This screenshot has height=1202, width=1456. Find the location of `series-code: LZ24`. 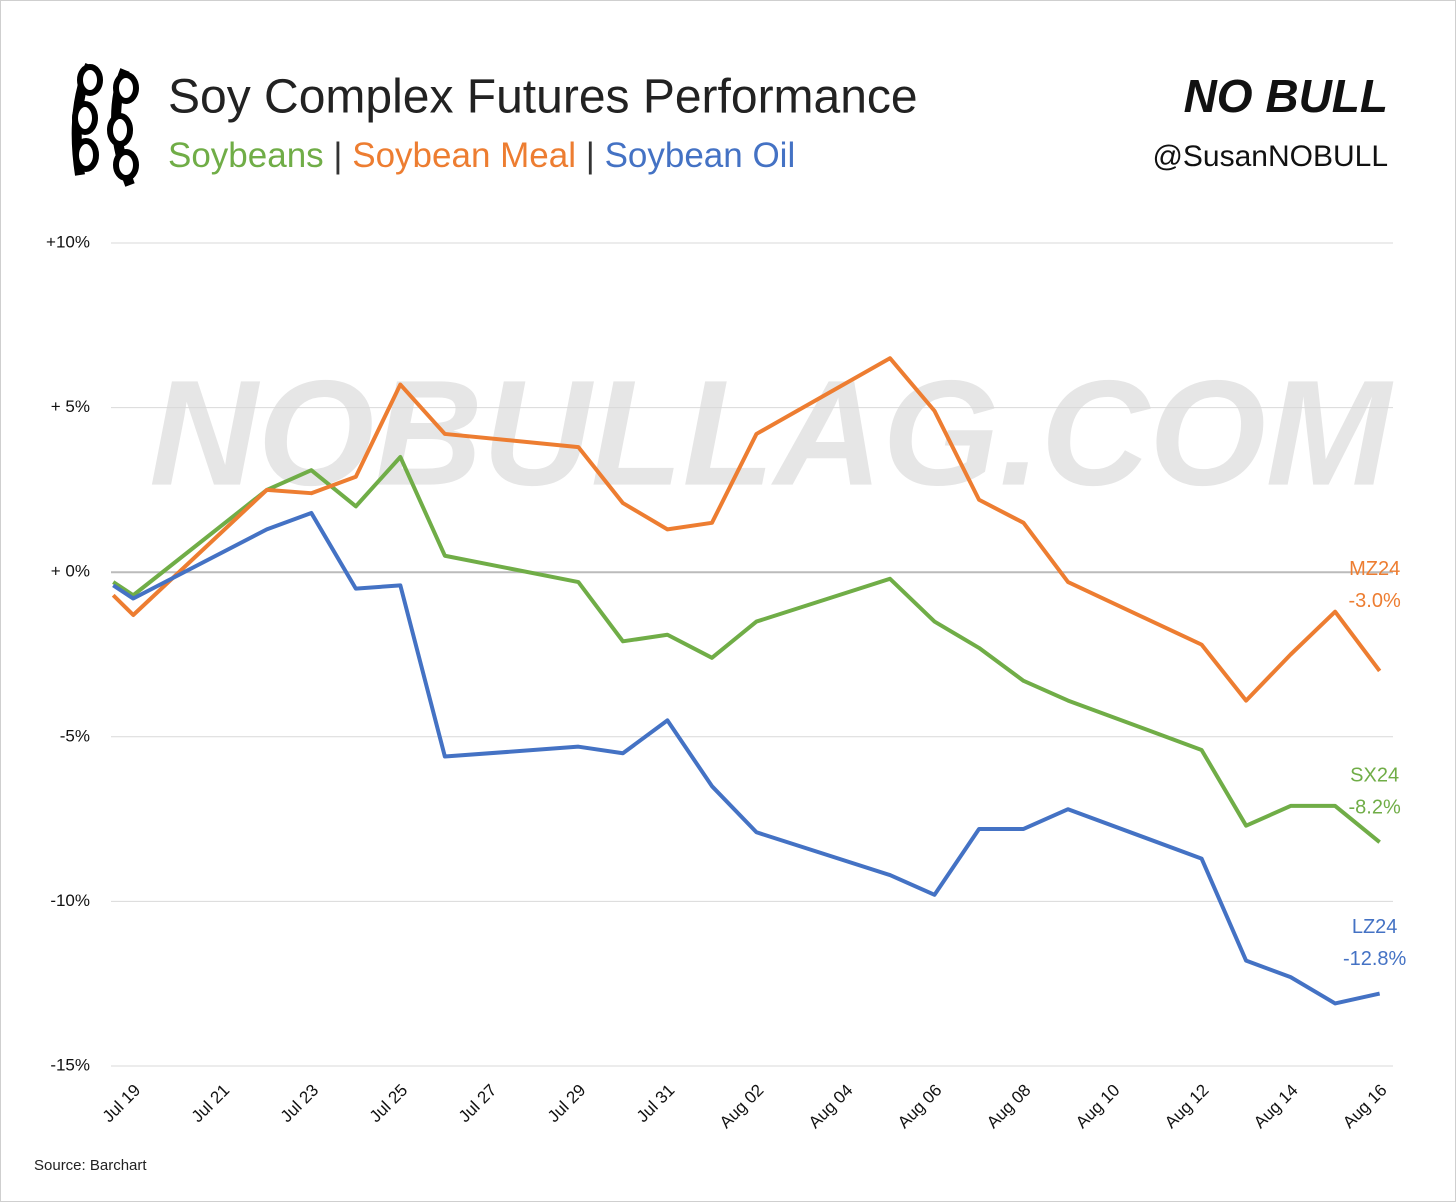

series-code: LZ24 is located at coordinates (1375, 927).